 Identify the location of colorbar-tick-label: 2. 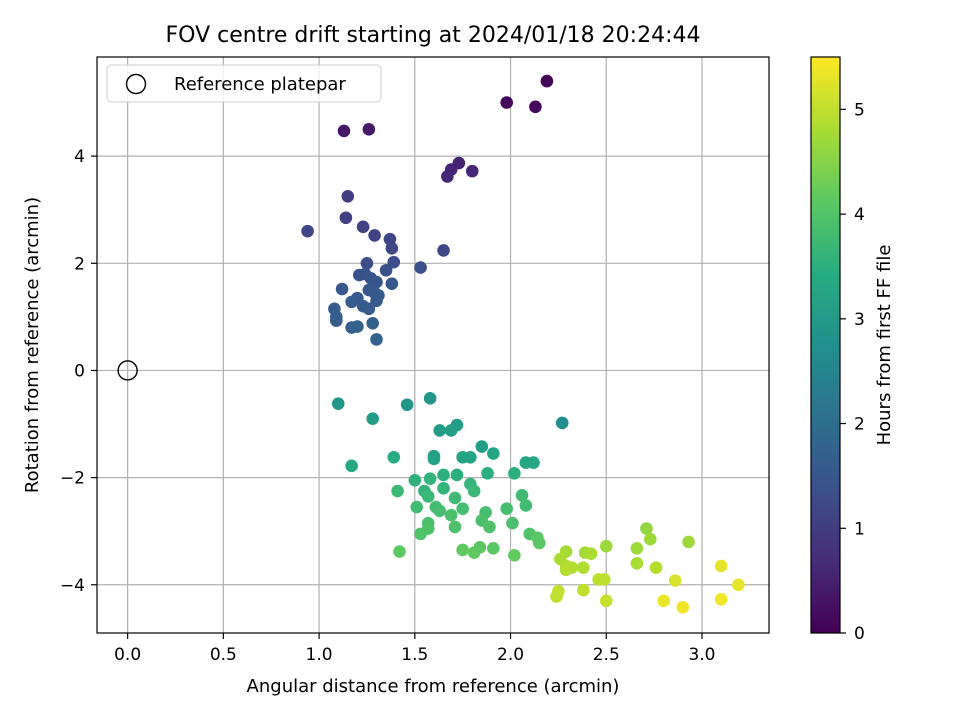
(859, 425).